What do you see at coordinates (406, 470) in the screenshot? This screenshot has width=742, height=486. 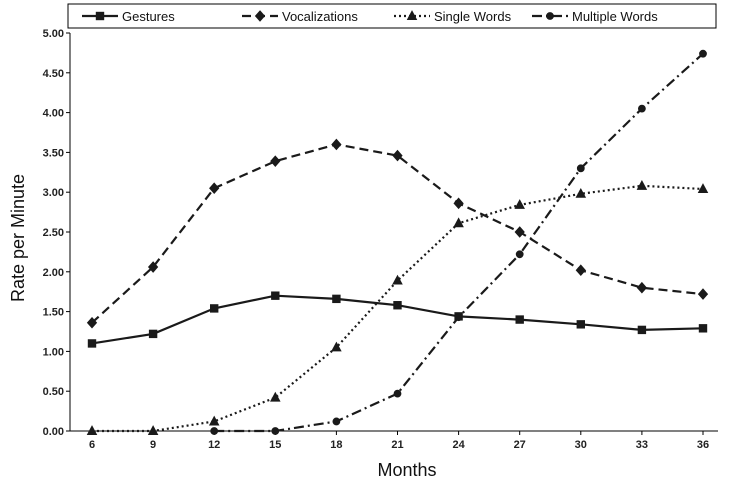 I see `x-axis-label: Months` at bounding box center [406, 470].